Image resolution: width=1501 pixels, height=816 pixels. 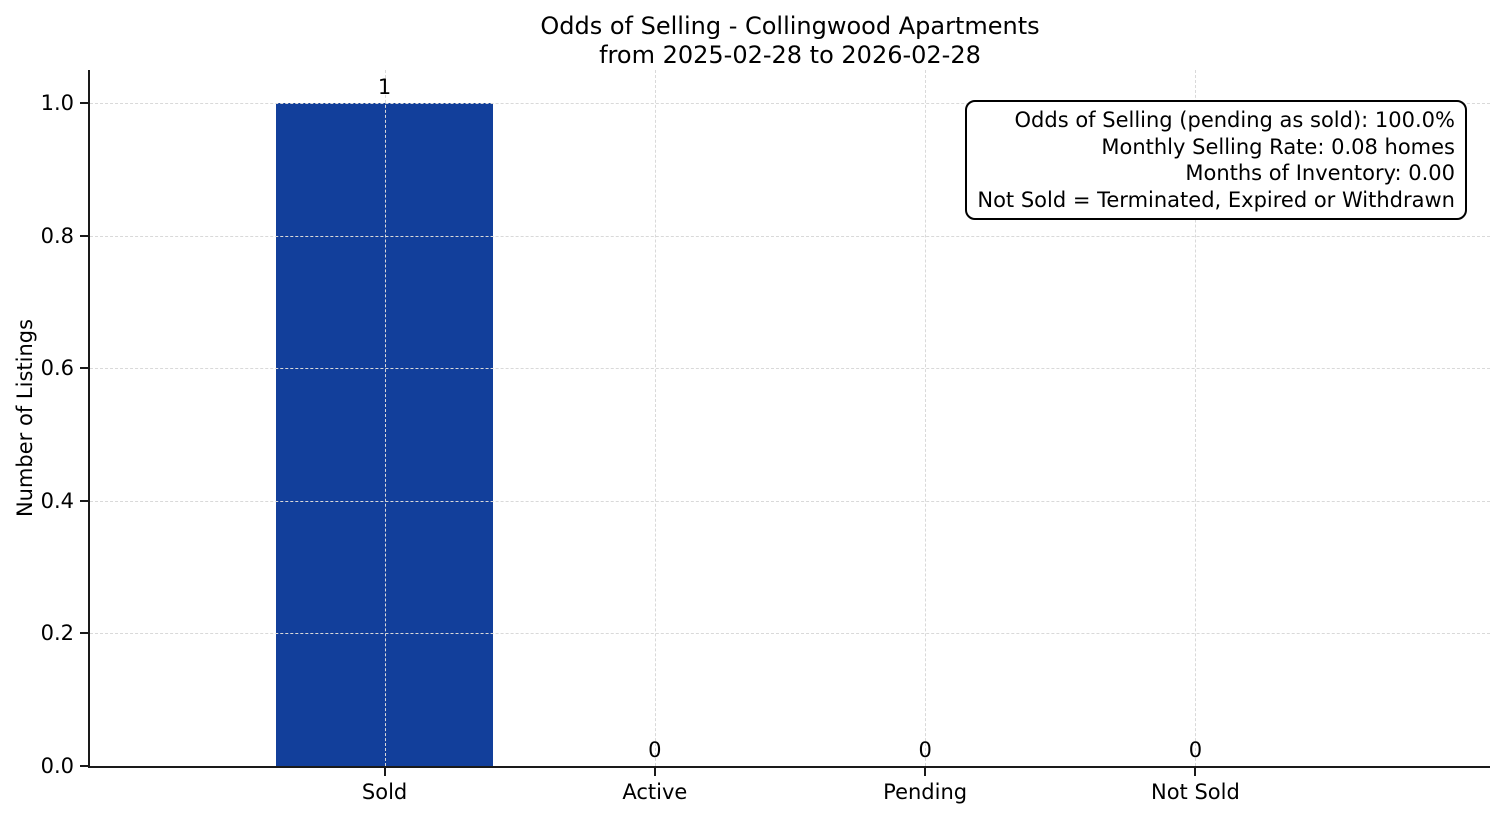 What do you see at coordinates (790, 55) in the screenshot?
I see `chart-title-line2: from 2025-02-28 to 2026-02-28` at bounding box center [790, 55].